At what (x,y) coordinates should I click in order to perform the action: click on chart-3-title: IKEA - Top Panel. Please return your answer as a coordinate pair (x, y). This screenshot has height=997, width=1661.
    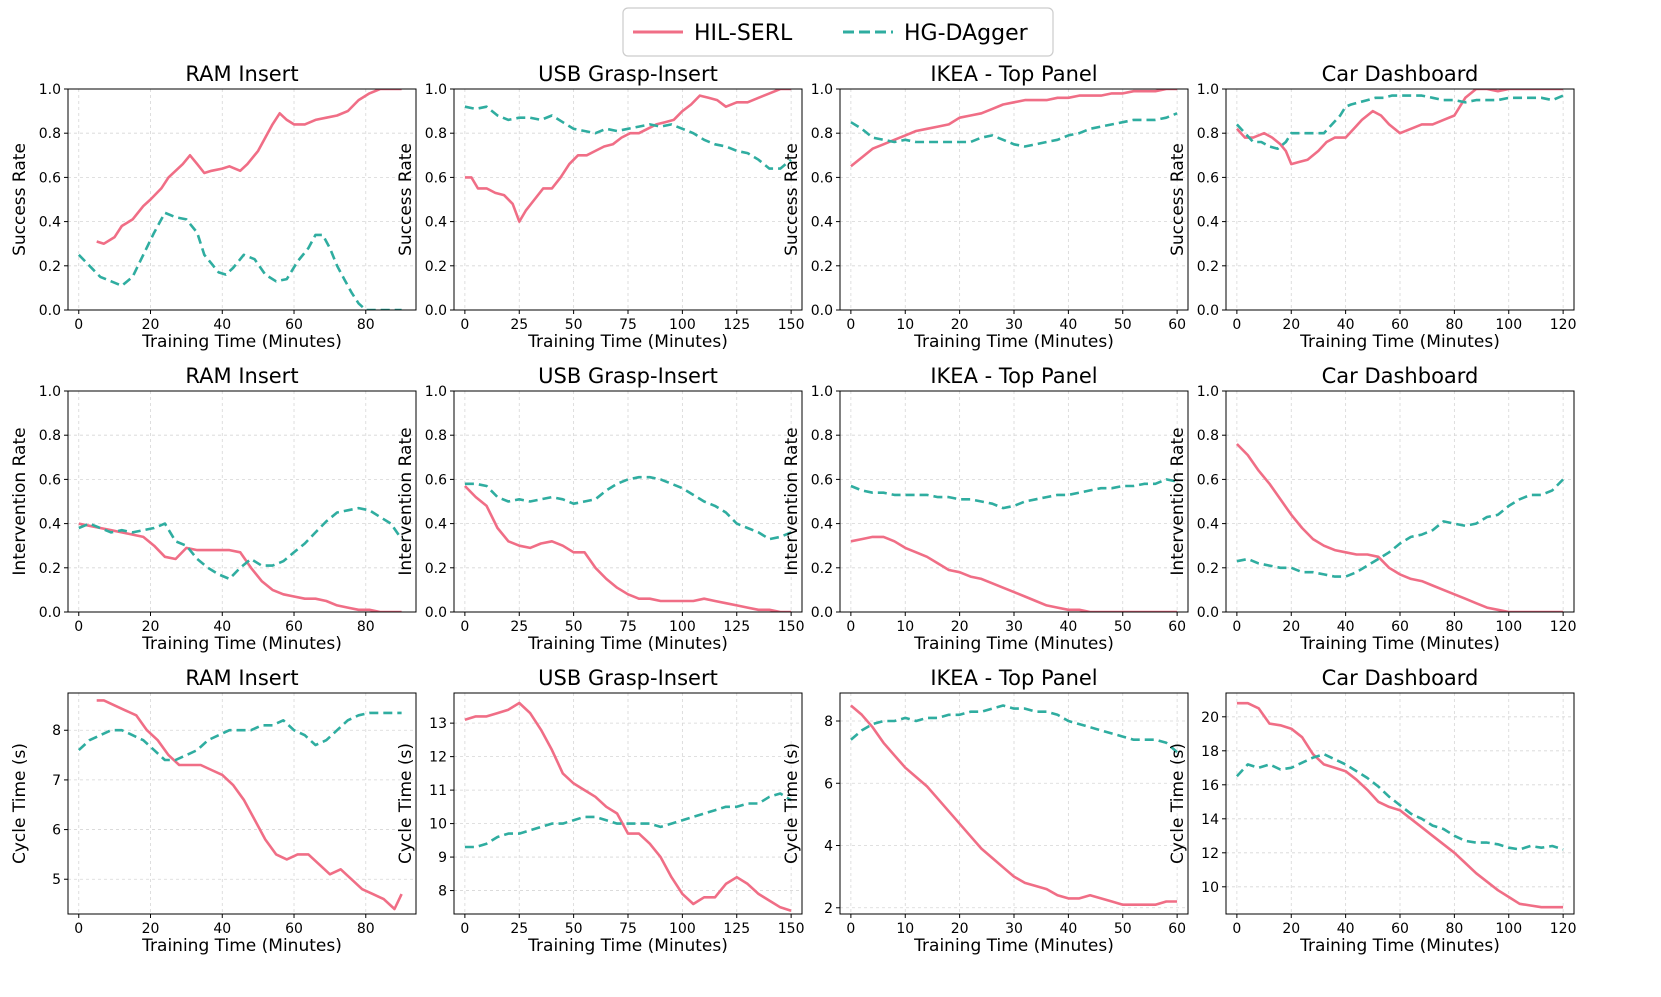
    Looking at the image, I should click on (1013, 74).